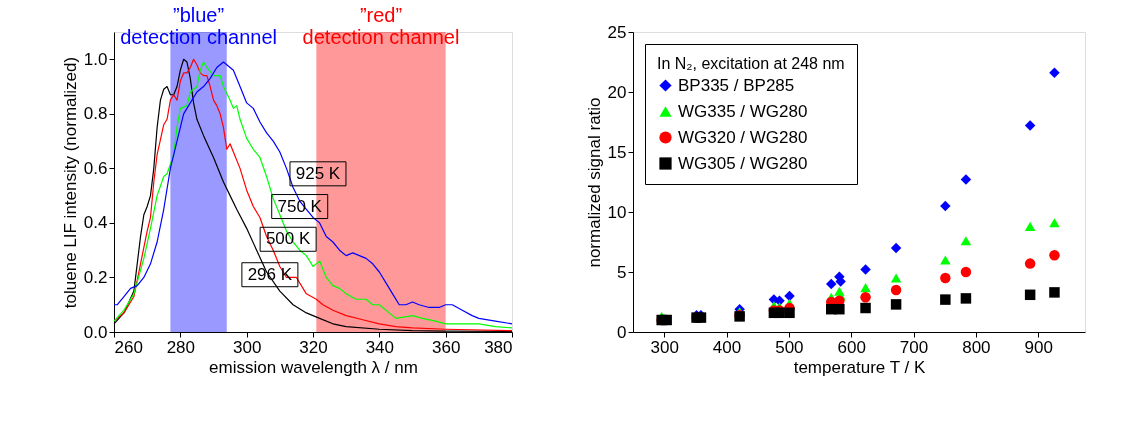 The image size is (1144, 443). What do you see at coordinates (617, 92) in the screenshot?
I see `y-tick-label: 20` at bounding box center [617, 92].